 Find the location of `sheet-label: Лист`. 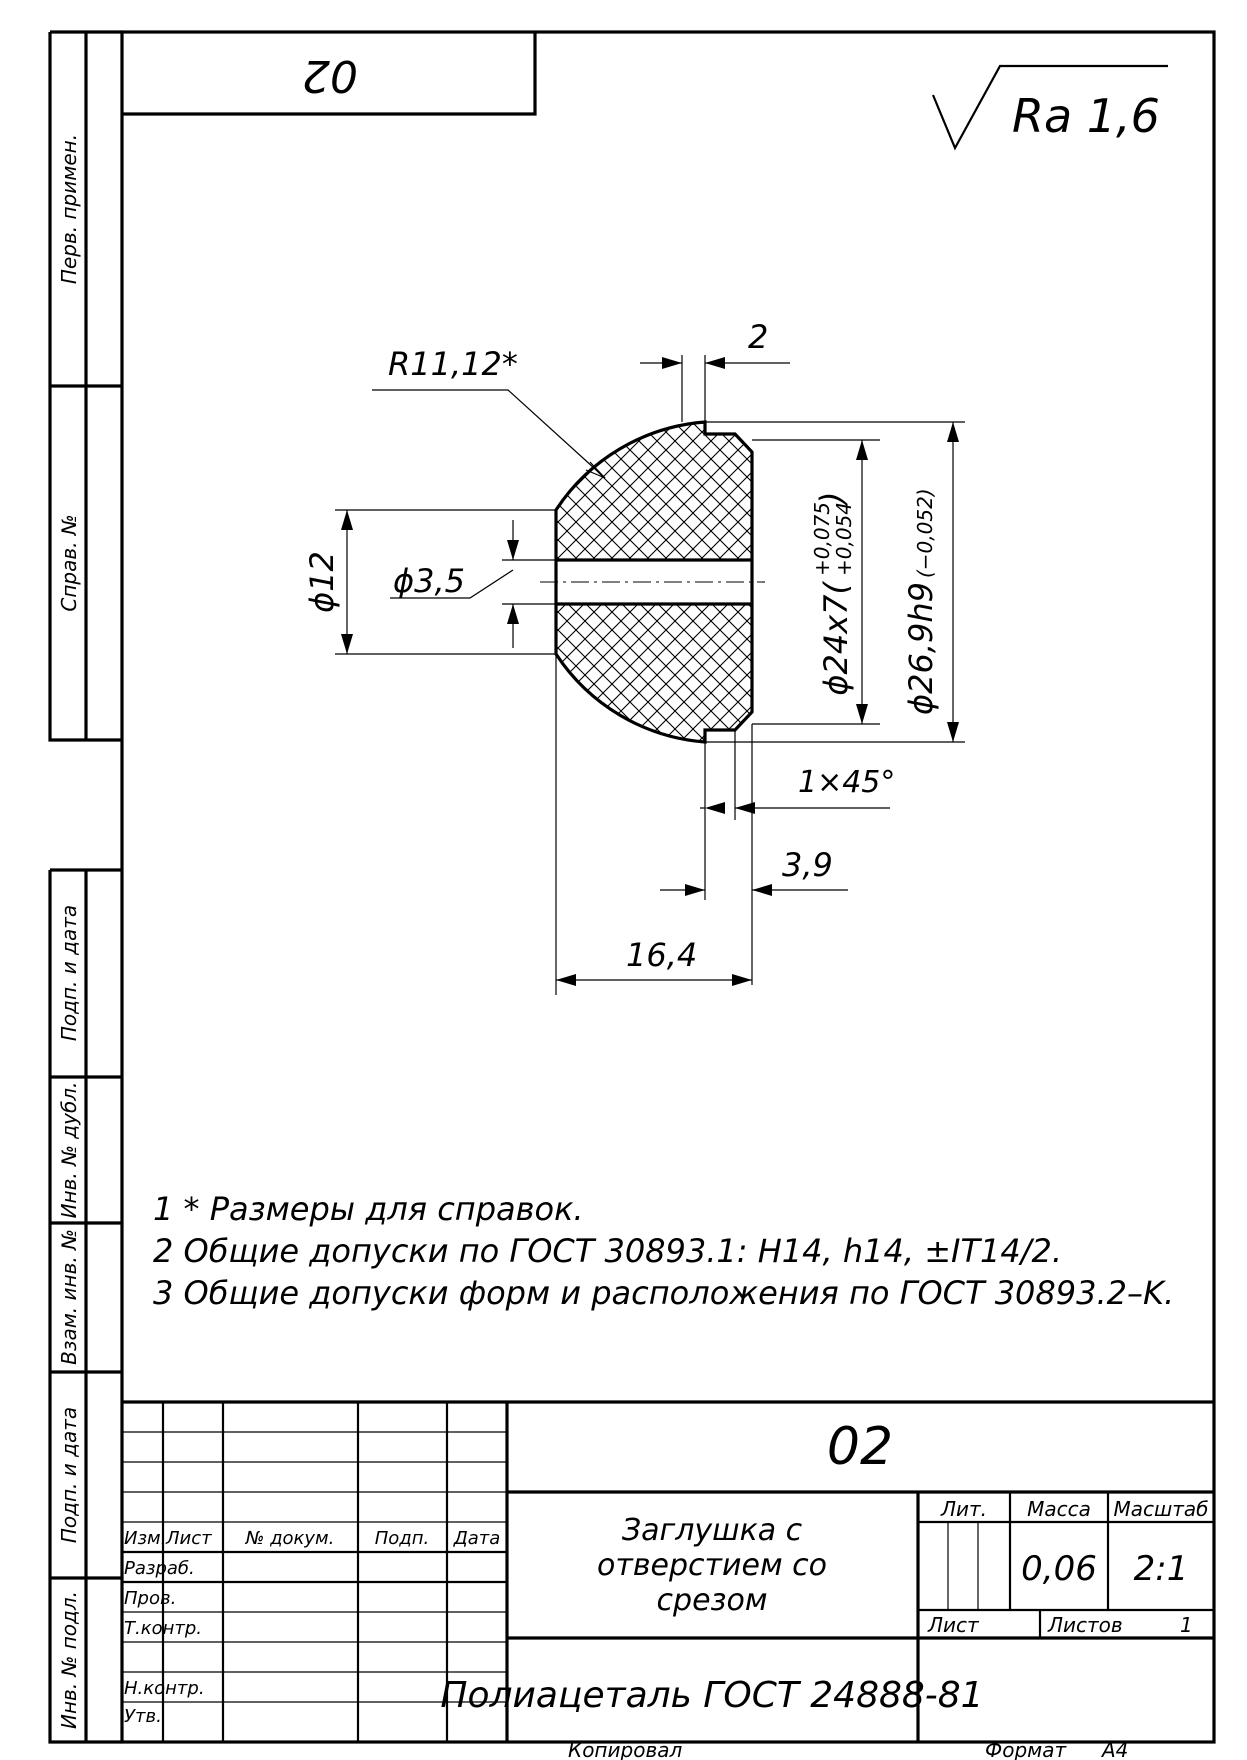

sheet-label: Лист is located at coordinates (953, 1625).